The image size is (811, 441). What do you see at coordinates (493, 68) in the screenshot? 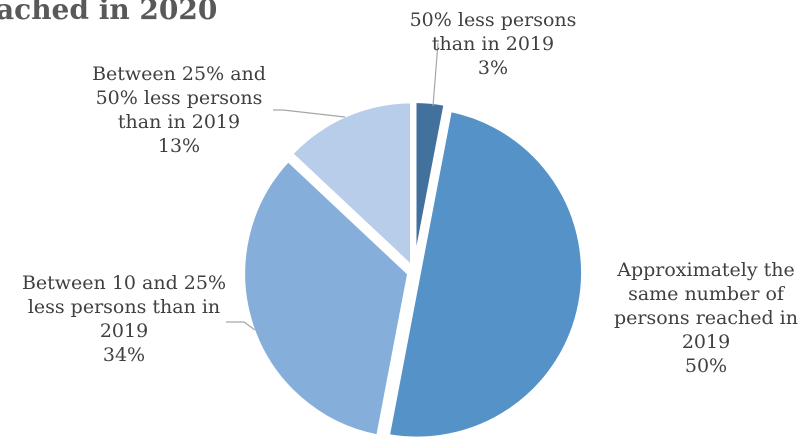
I see `slice-percent: 3%` at bounding box center [493, 68].